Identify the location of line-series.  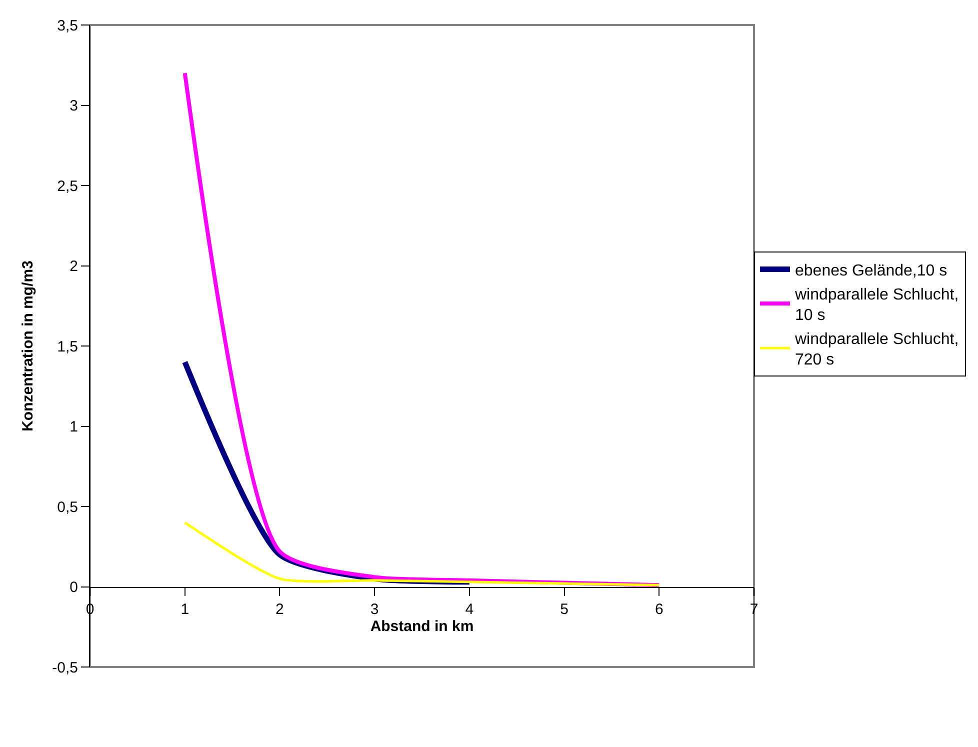
(422, 553).